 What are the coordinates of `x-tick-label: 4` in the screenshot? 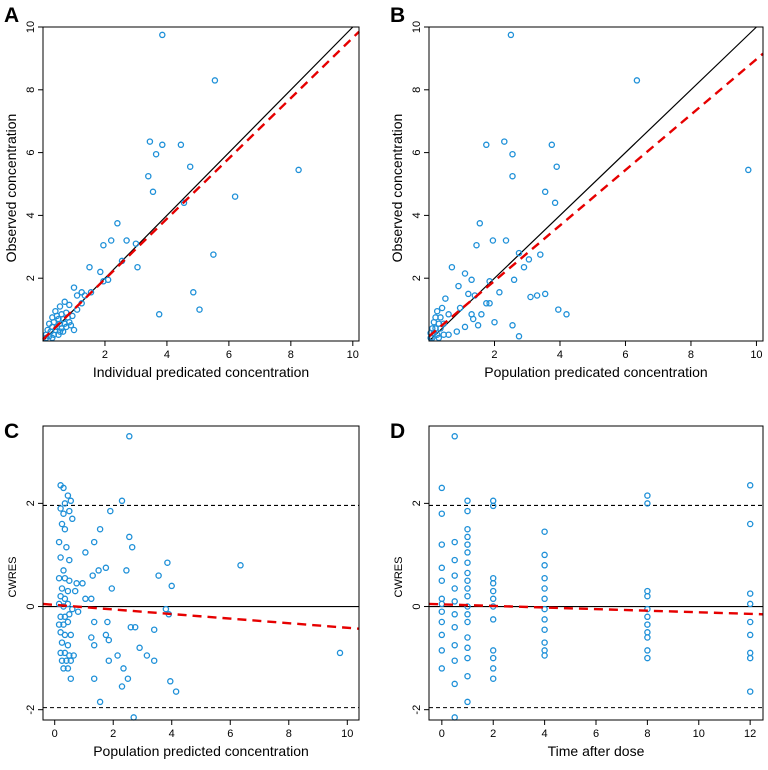 It's located at (560, 355).